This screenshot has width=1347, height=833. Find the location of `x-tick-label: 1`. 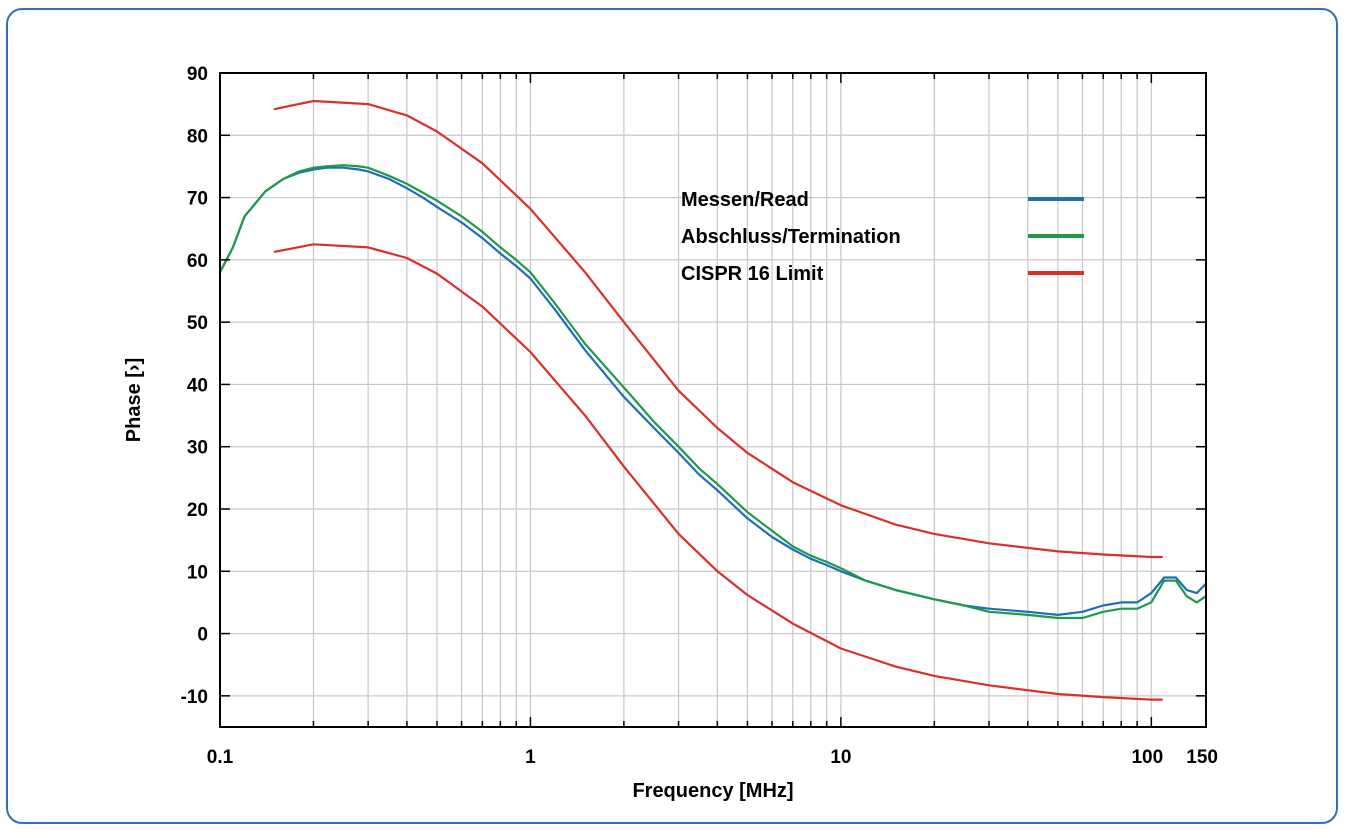

x-tick-label: 1 is located at coordinates (530, 757).